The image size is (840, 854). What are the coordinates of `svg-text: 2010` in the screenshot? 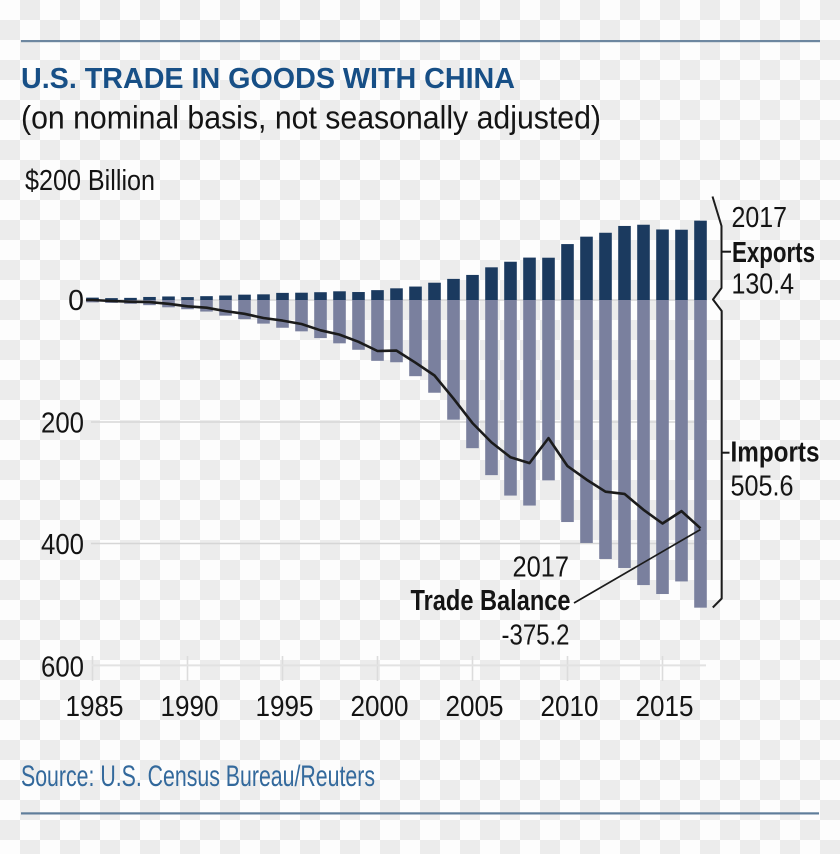 It's located at (570, 707).